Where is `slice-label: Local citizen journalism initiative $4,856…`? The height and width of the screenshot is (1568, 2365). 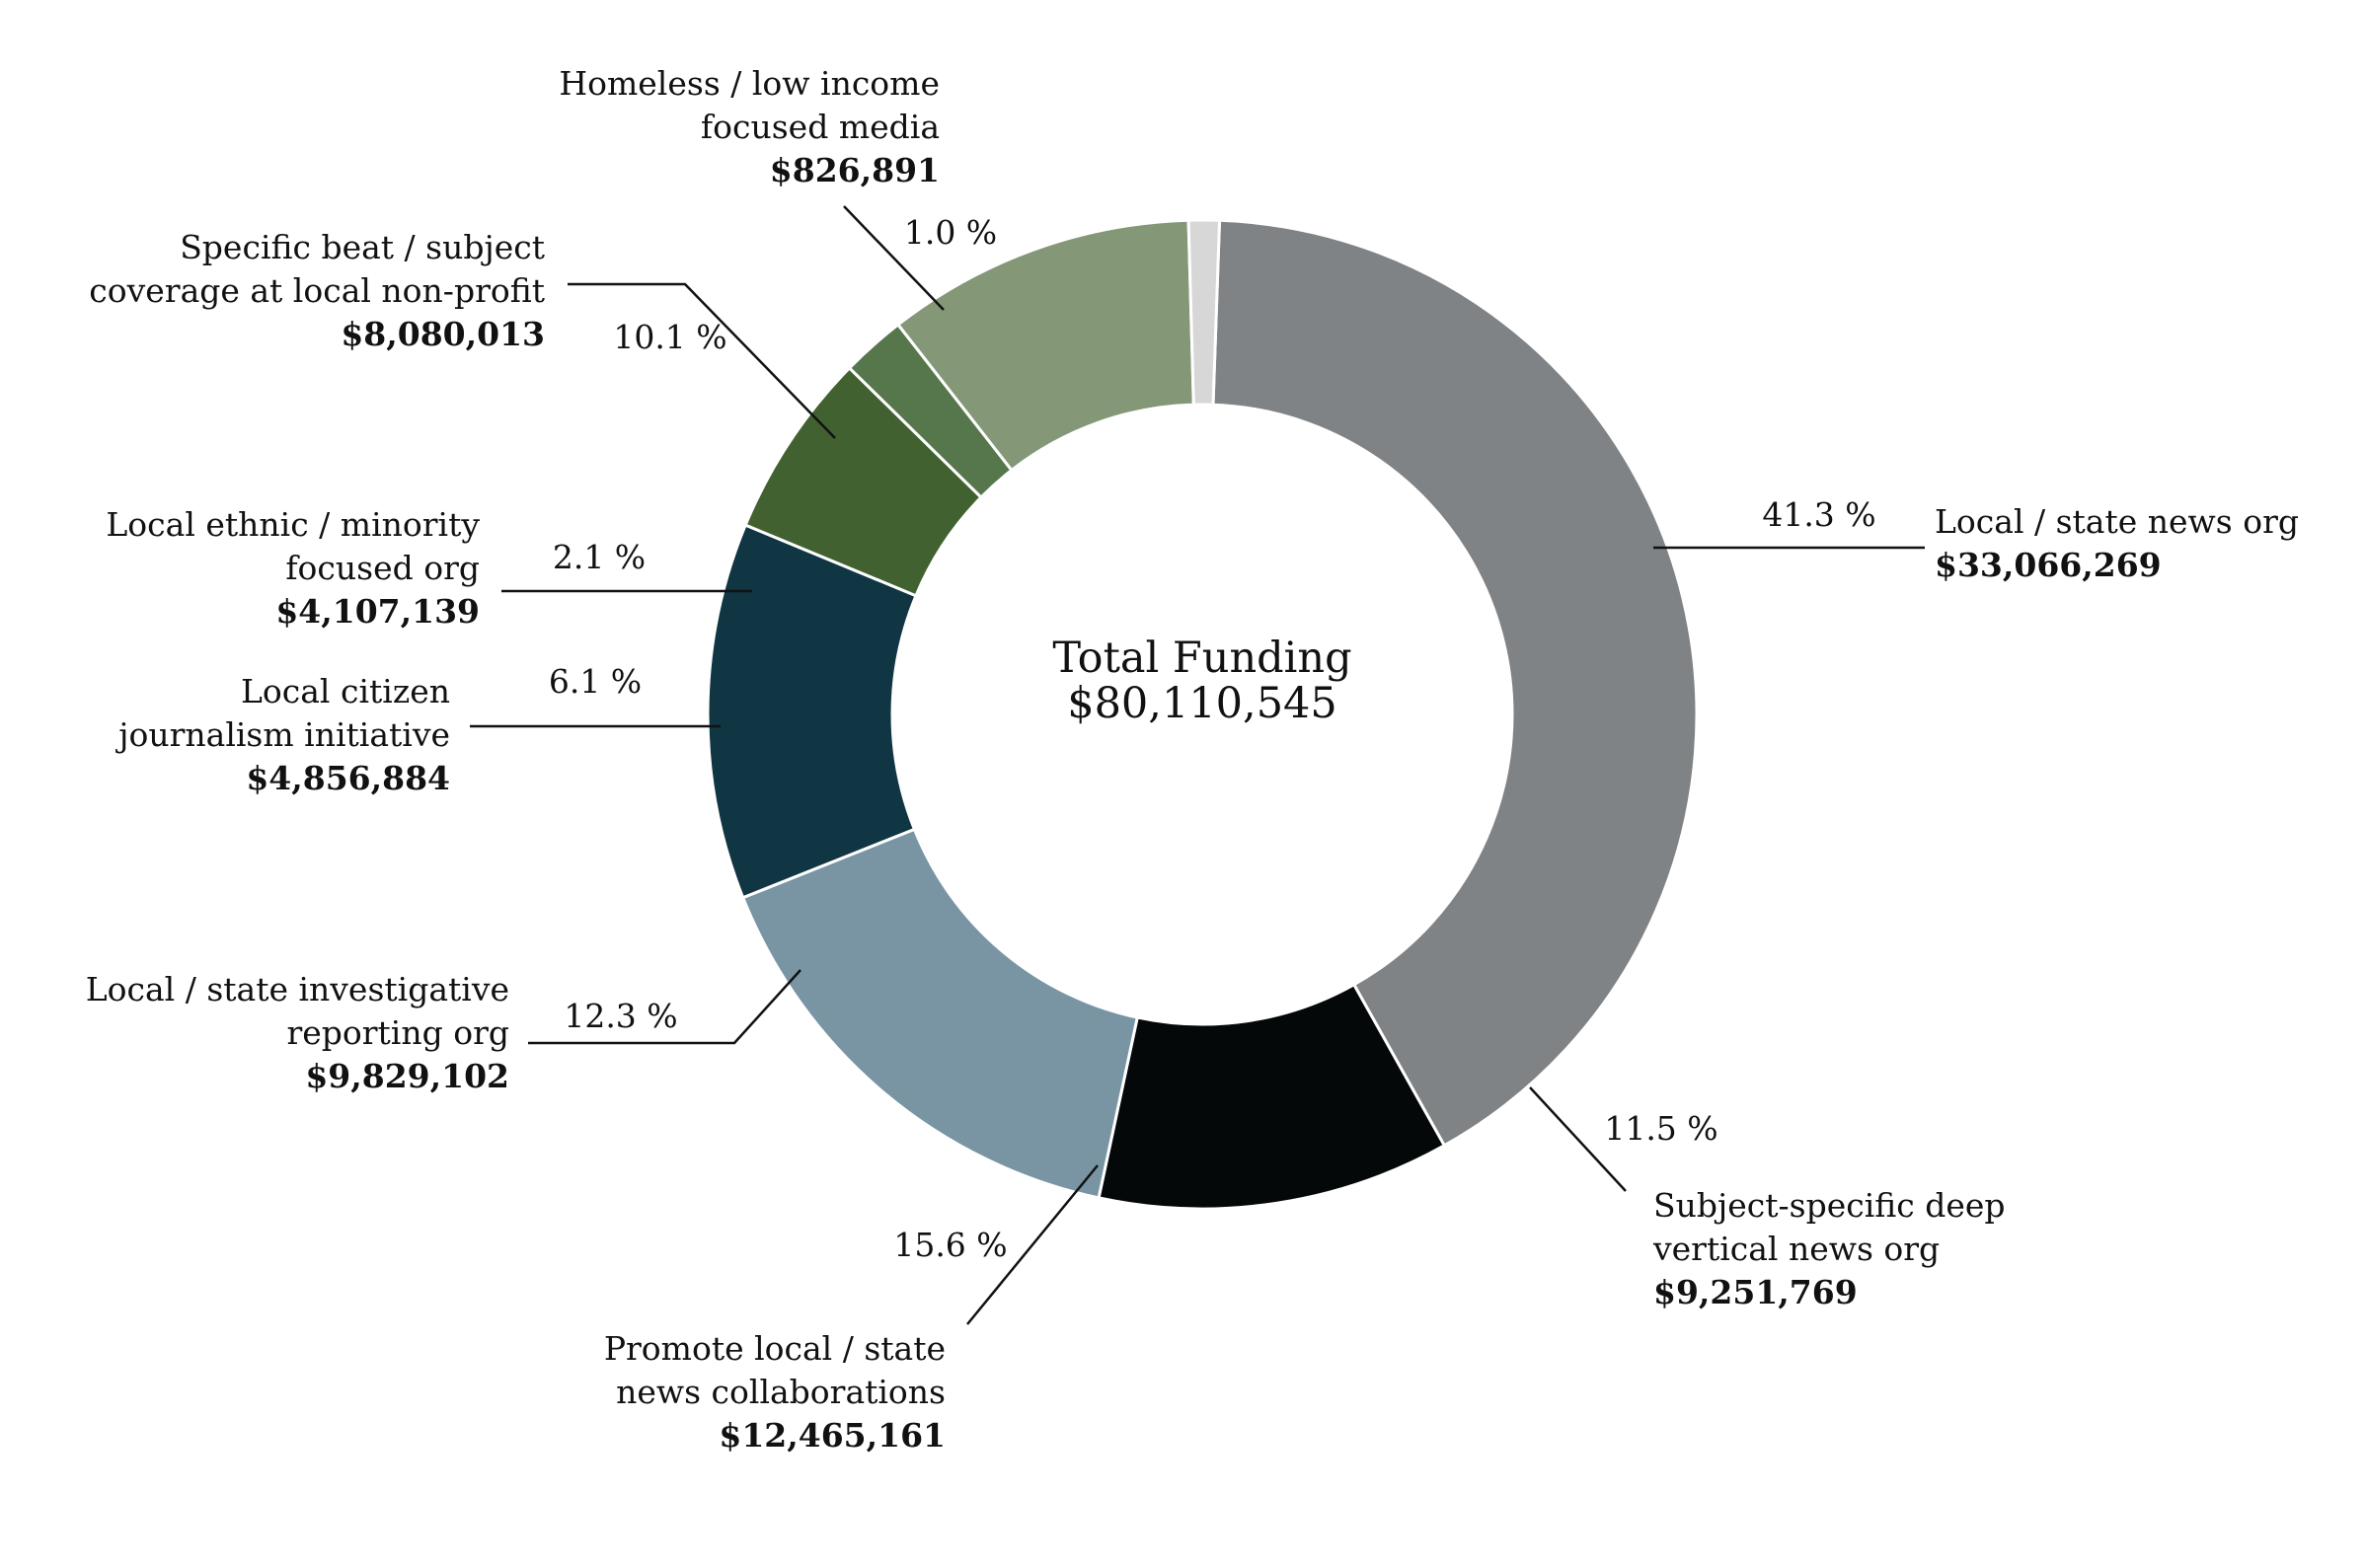
slice-label: Local citizen journalism initiative $4,856… is located at coordinates (282, 735).